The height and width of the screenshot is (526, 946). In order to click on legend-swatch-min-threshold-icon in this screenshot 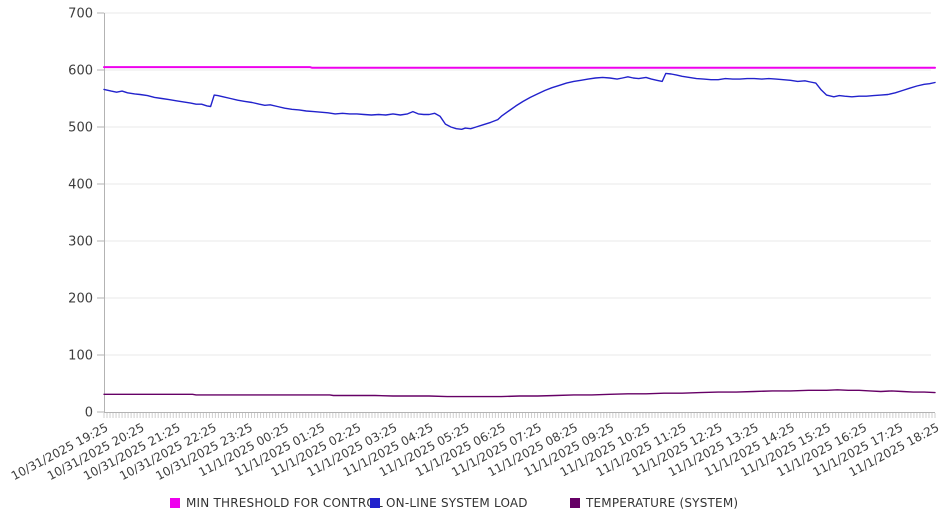, I will do `click(175, 503)`.